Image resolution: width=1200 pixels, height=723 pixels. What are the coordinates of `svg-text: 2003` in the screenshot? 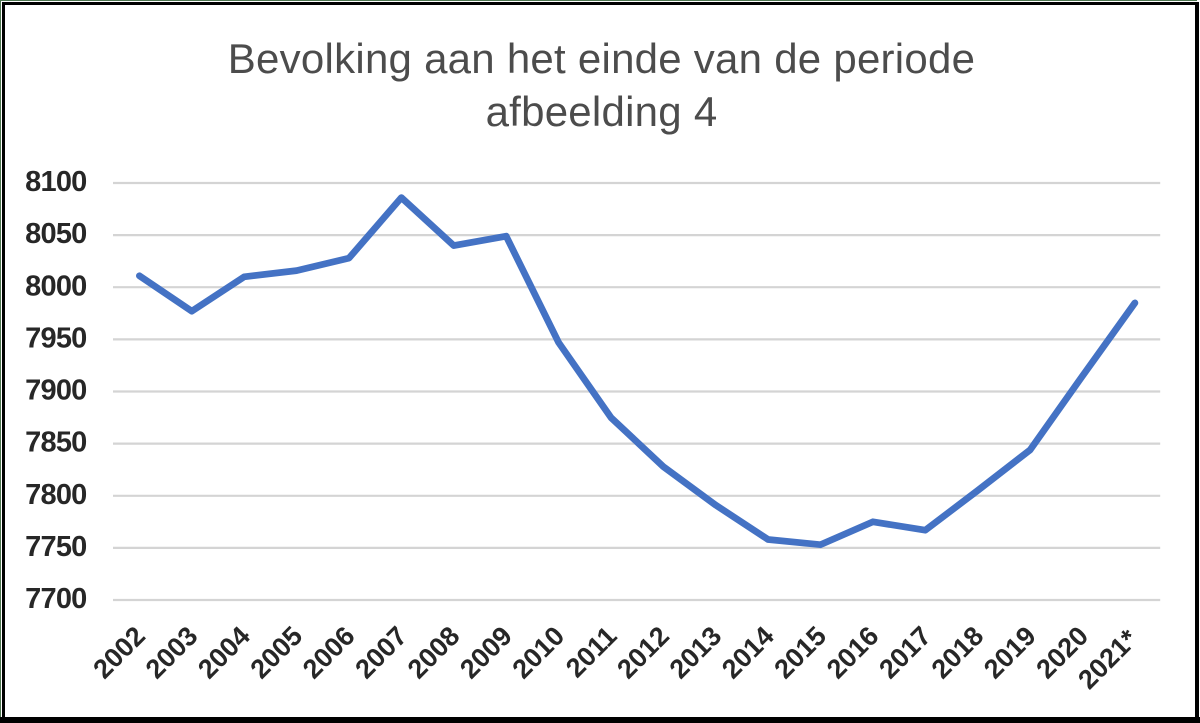 It's located at (172, 653).